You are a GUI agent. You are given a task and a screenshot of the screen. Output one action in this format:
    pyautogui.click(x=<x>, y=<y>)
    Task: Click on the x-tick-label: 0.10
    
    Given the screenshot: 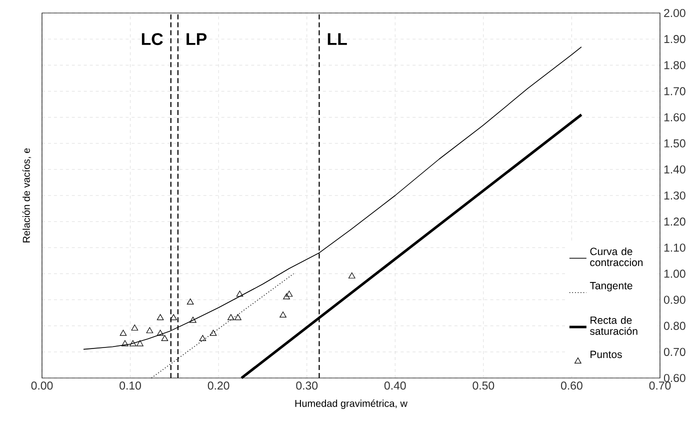 What is the action you would take?
    pyautogui.click(x=130, y=386)
    